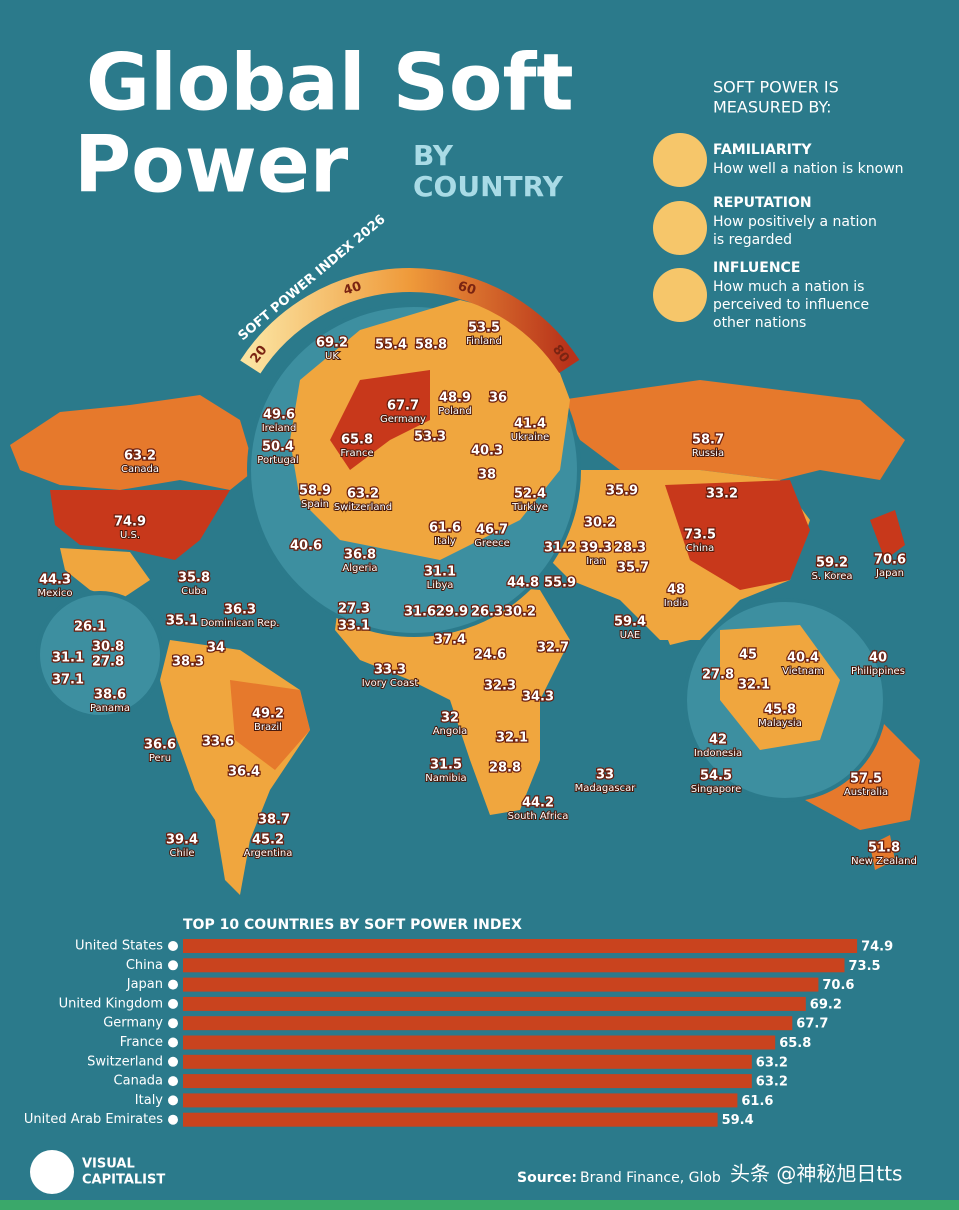  What do you see at coordinates (772, 1082) in the screenshot?
I see `bar-value-label: 63.2` at bounding box center [772, 1082].